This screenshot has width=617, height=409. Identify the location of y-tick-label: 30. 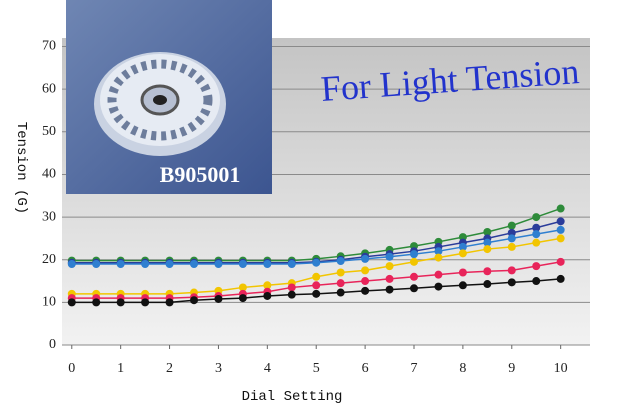
(49, 216).